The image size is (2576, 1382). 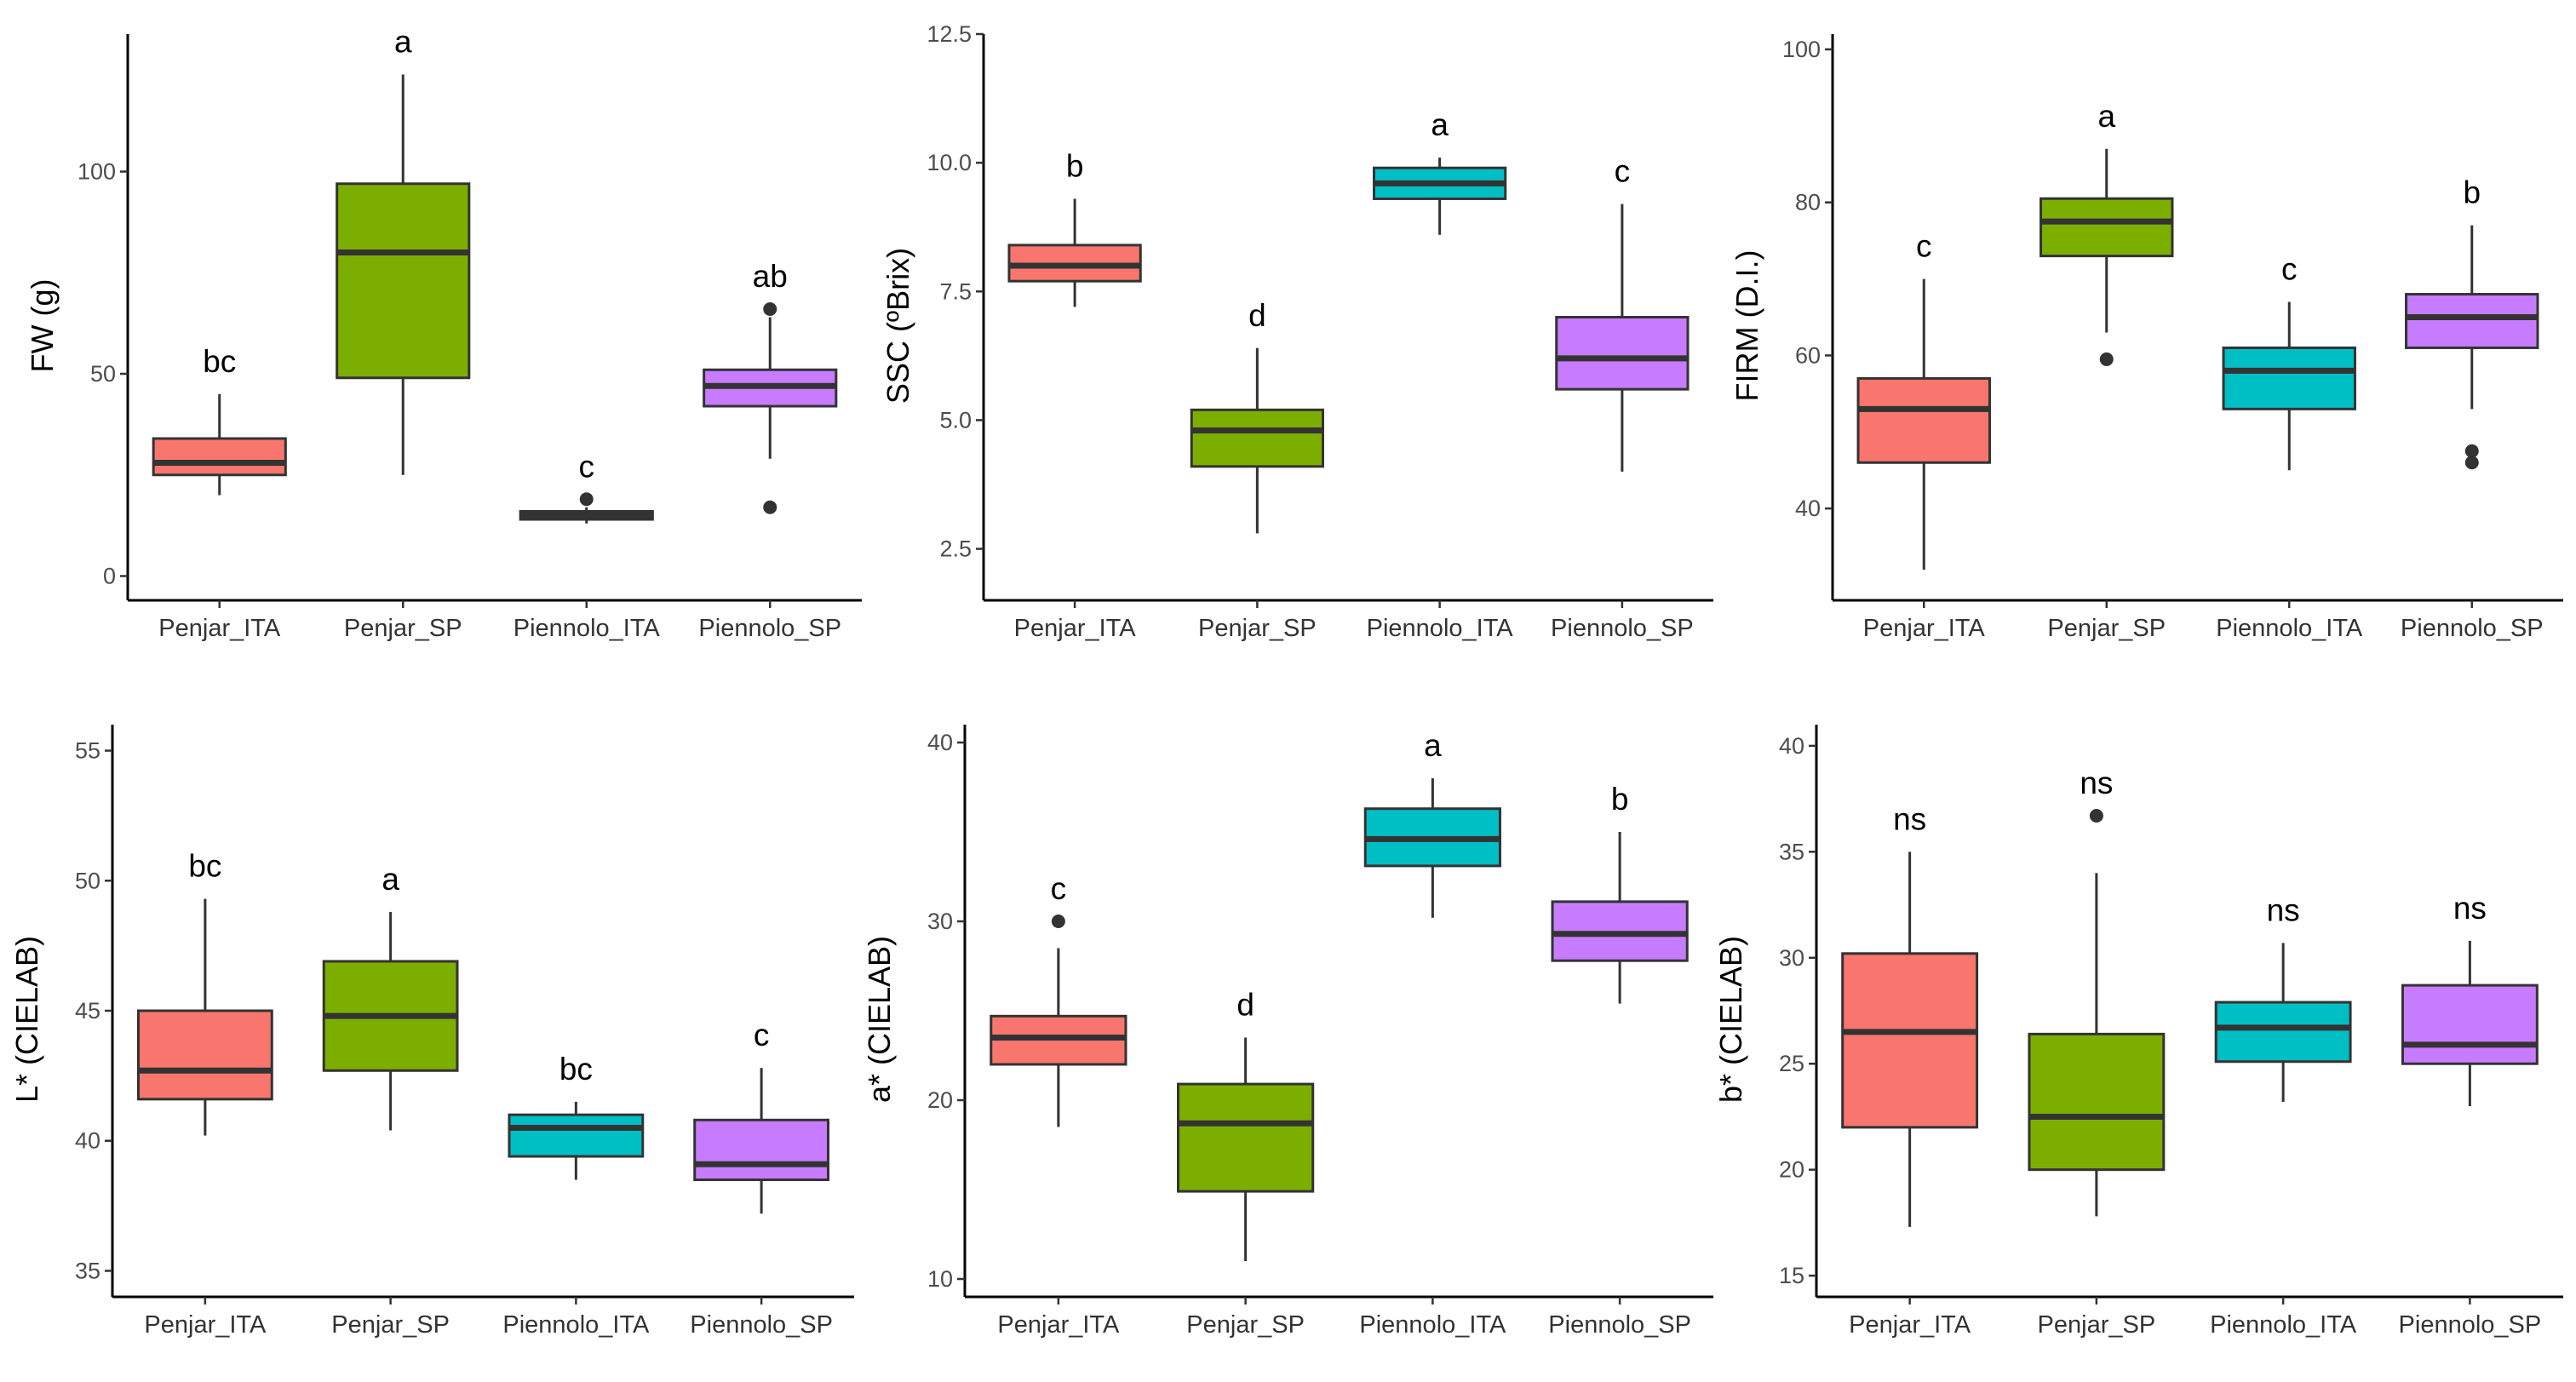 What do you see at coordinates (955, 549) in the screenshot?
I see `y-tick-label: 2.5` at bounding box center [955, 549].